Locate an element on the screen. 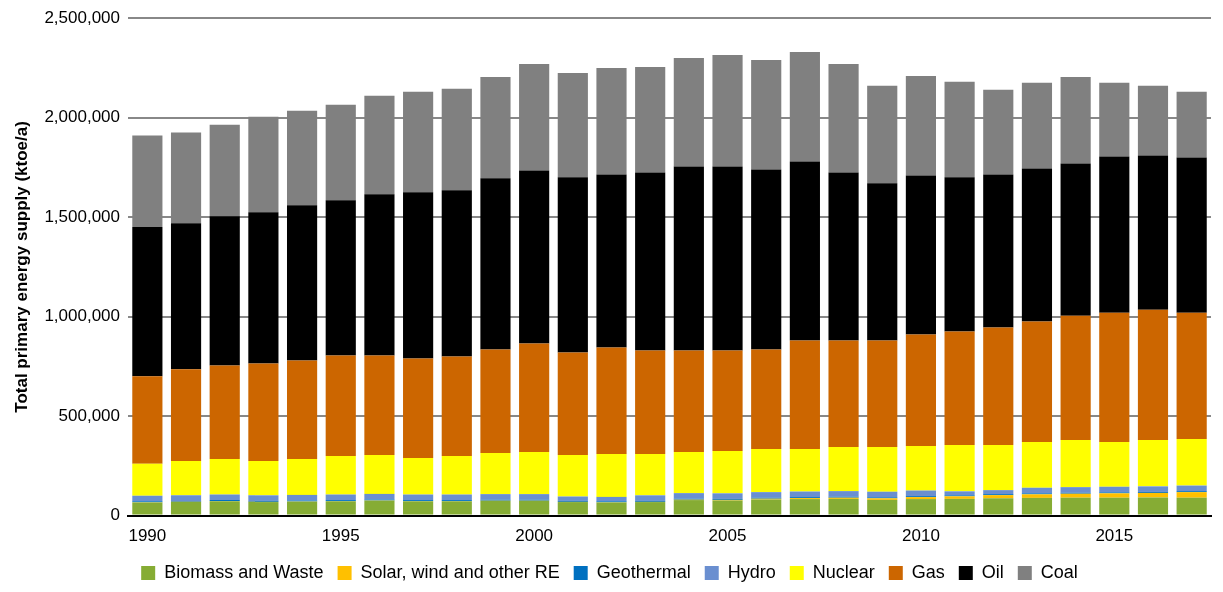  x-tick-label: 2010 is located at coordinates (921, 536).